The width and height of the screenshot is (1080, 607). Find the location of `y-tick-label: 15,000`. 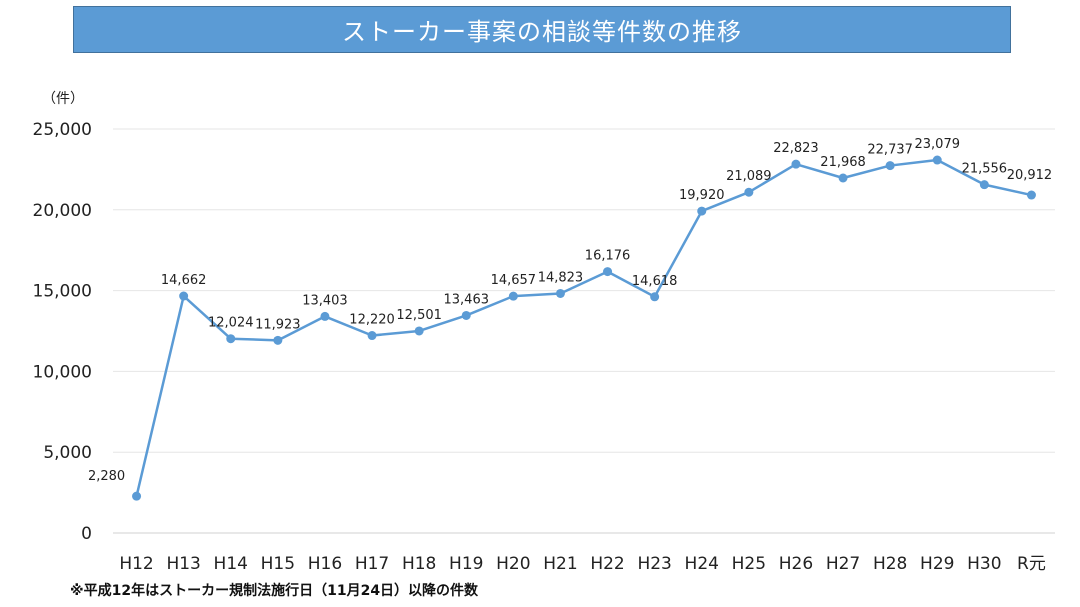

y-tick-label: 15,000 is located at coordinates (62, 292).